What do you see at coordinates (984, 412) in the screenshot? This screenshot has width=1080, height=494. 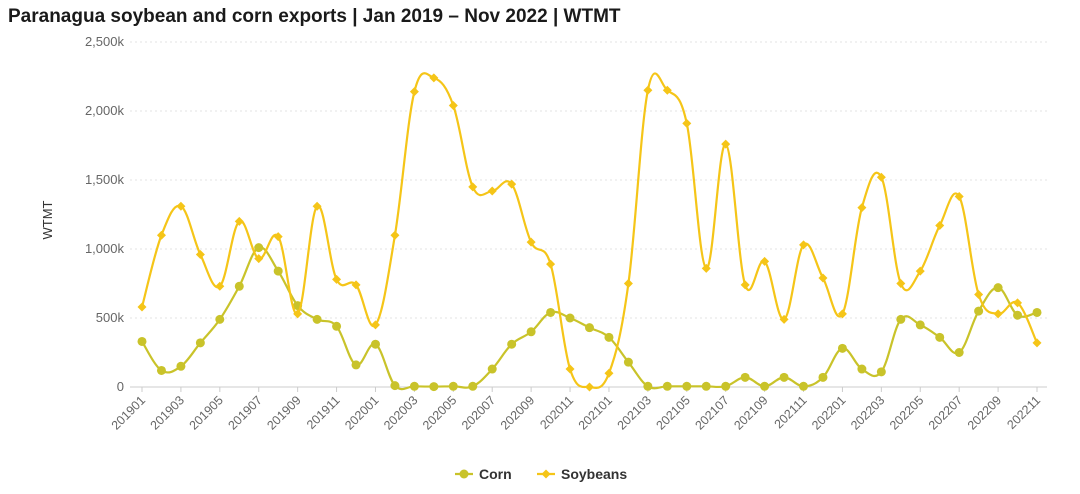 I see `x-tick-label: 202209` at bounding box center [984, 412].